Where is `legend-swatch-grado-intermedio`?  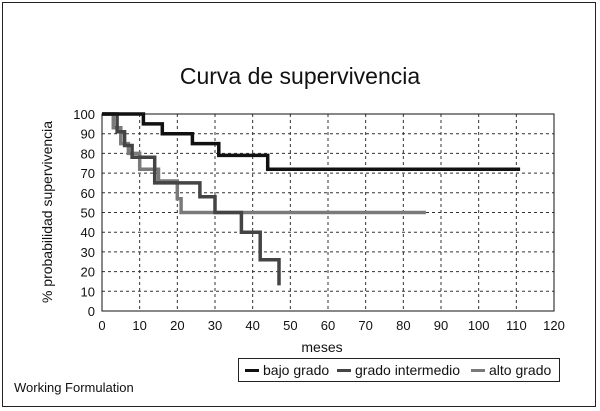 legend-swatch-grado-intermedio is located at coordinates (344, 370).